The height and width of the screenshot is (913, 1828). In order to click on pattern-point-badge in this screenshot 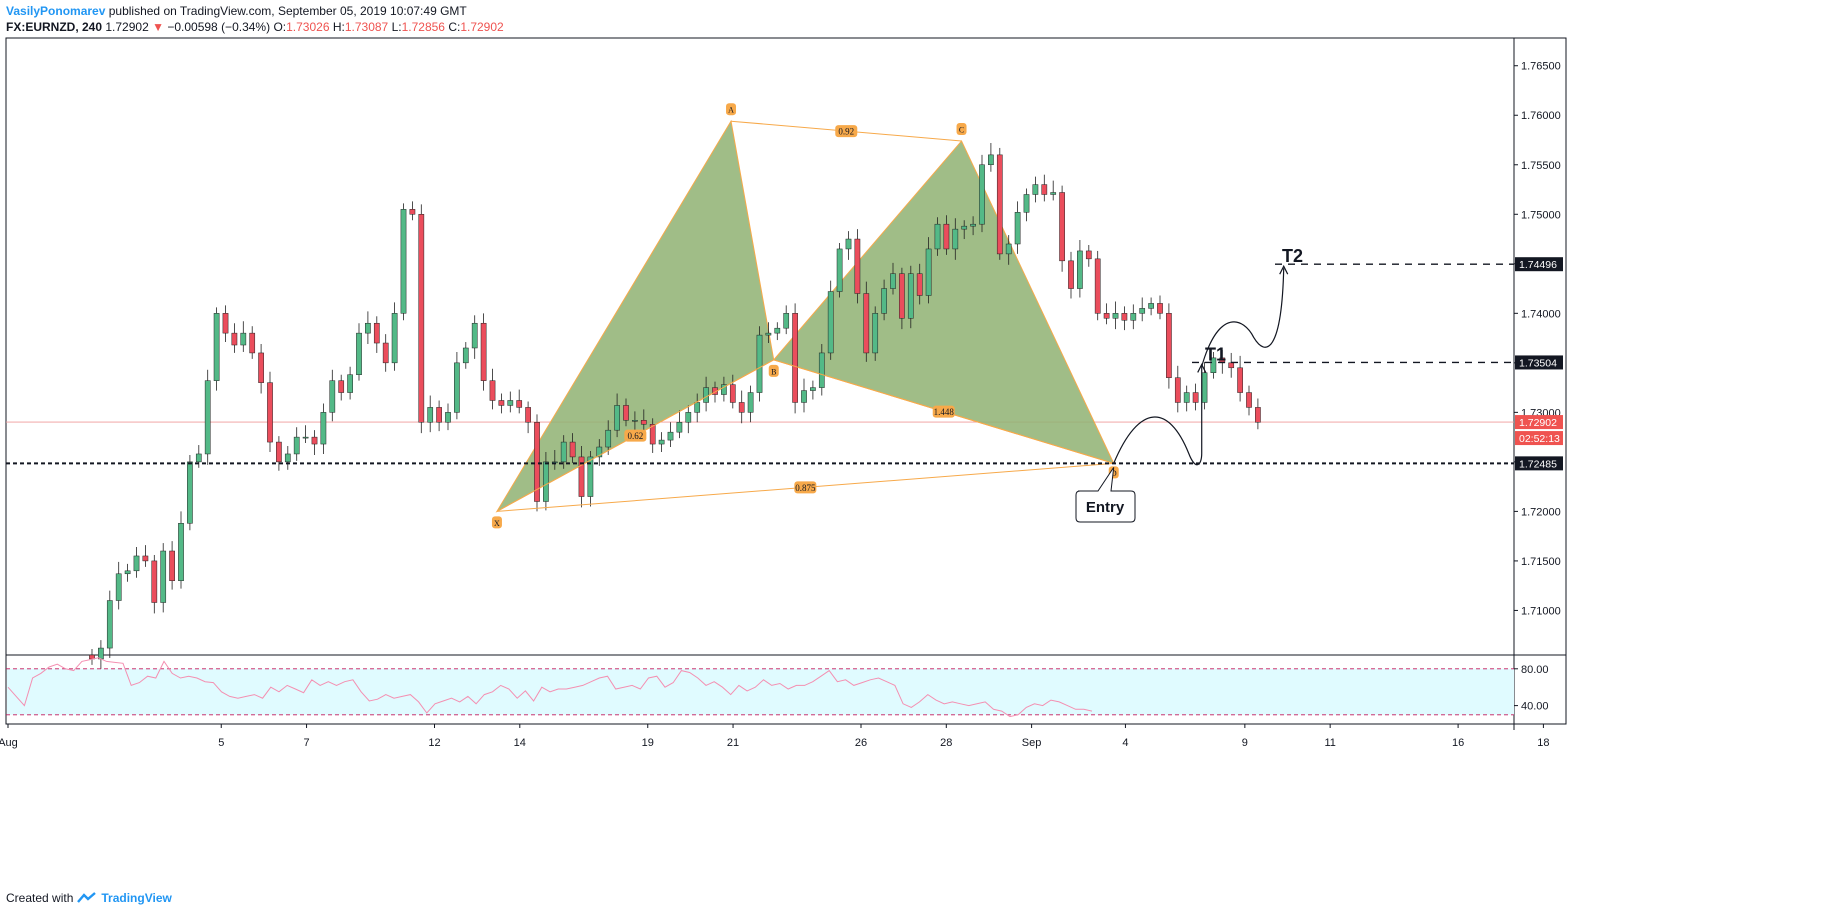, I will do `click(731, 109)`.